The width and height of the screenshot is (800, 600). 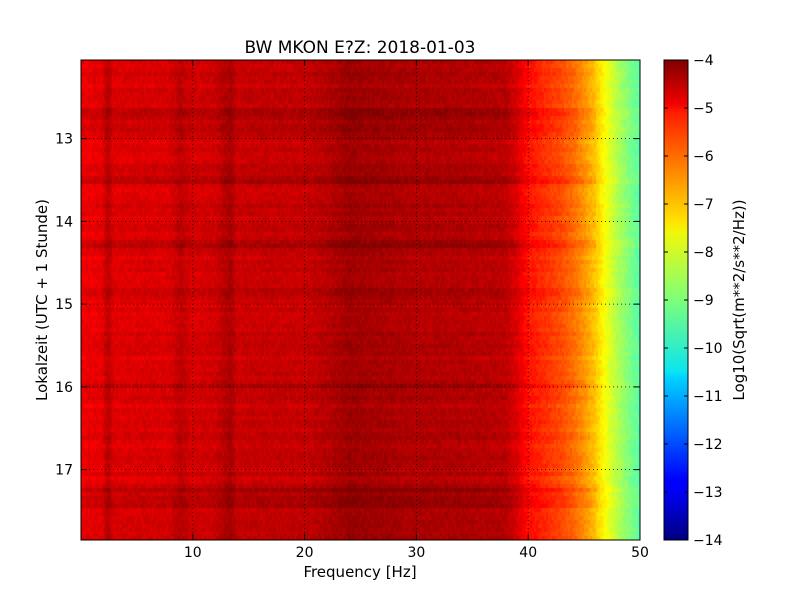 What do you see at coordinates (305, 553) in the screenshot?
I see `x-tick-label: 20` at bounding box center [305, 553].